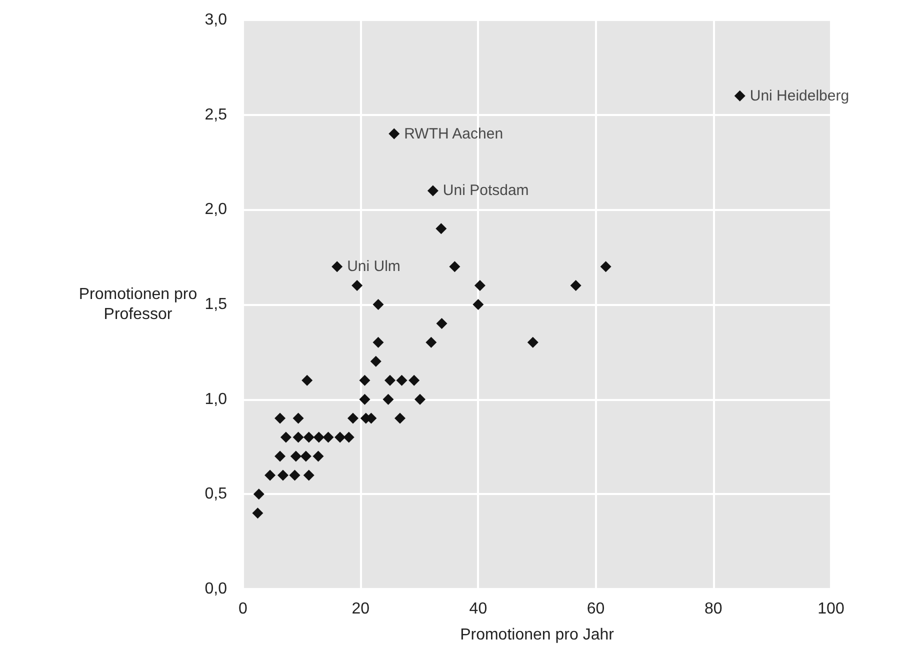 Image resolution: width=908 pixels, height=669 pixels. Describe the element at coordinates (216, 494) in the screenshot. I see `y-tick-label: 0,5` at that location.